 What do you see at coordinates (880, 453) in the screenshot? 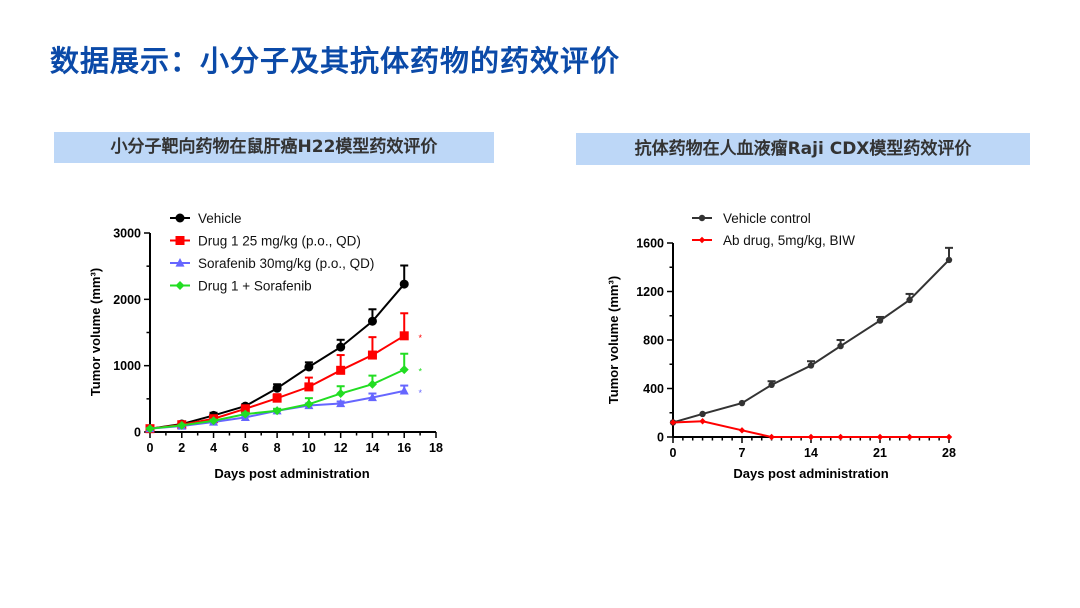
I see `x-tick-label: 21` at bounding box center [880, 453].